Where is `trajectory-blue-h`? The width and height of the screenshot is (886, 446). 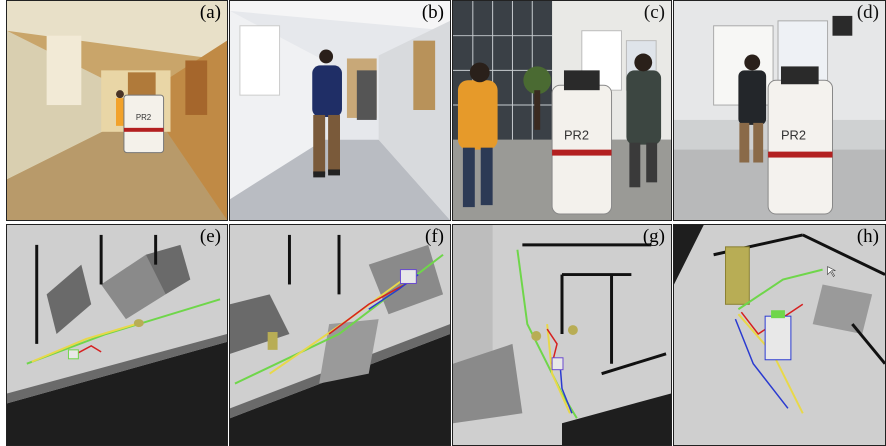
trajectory-blue-h is located at coordinates (761, 363).